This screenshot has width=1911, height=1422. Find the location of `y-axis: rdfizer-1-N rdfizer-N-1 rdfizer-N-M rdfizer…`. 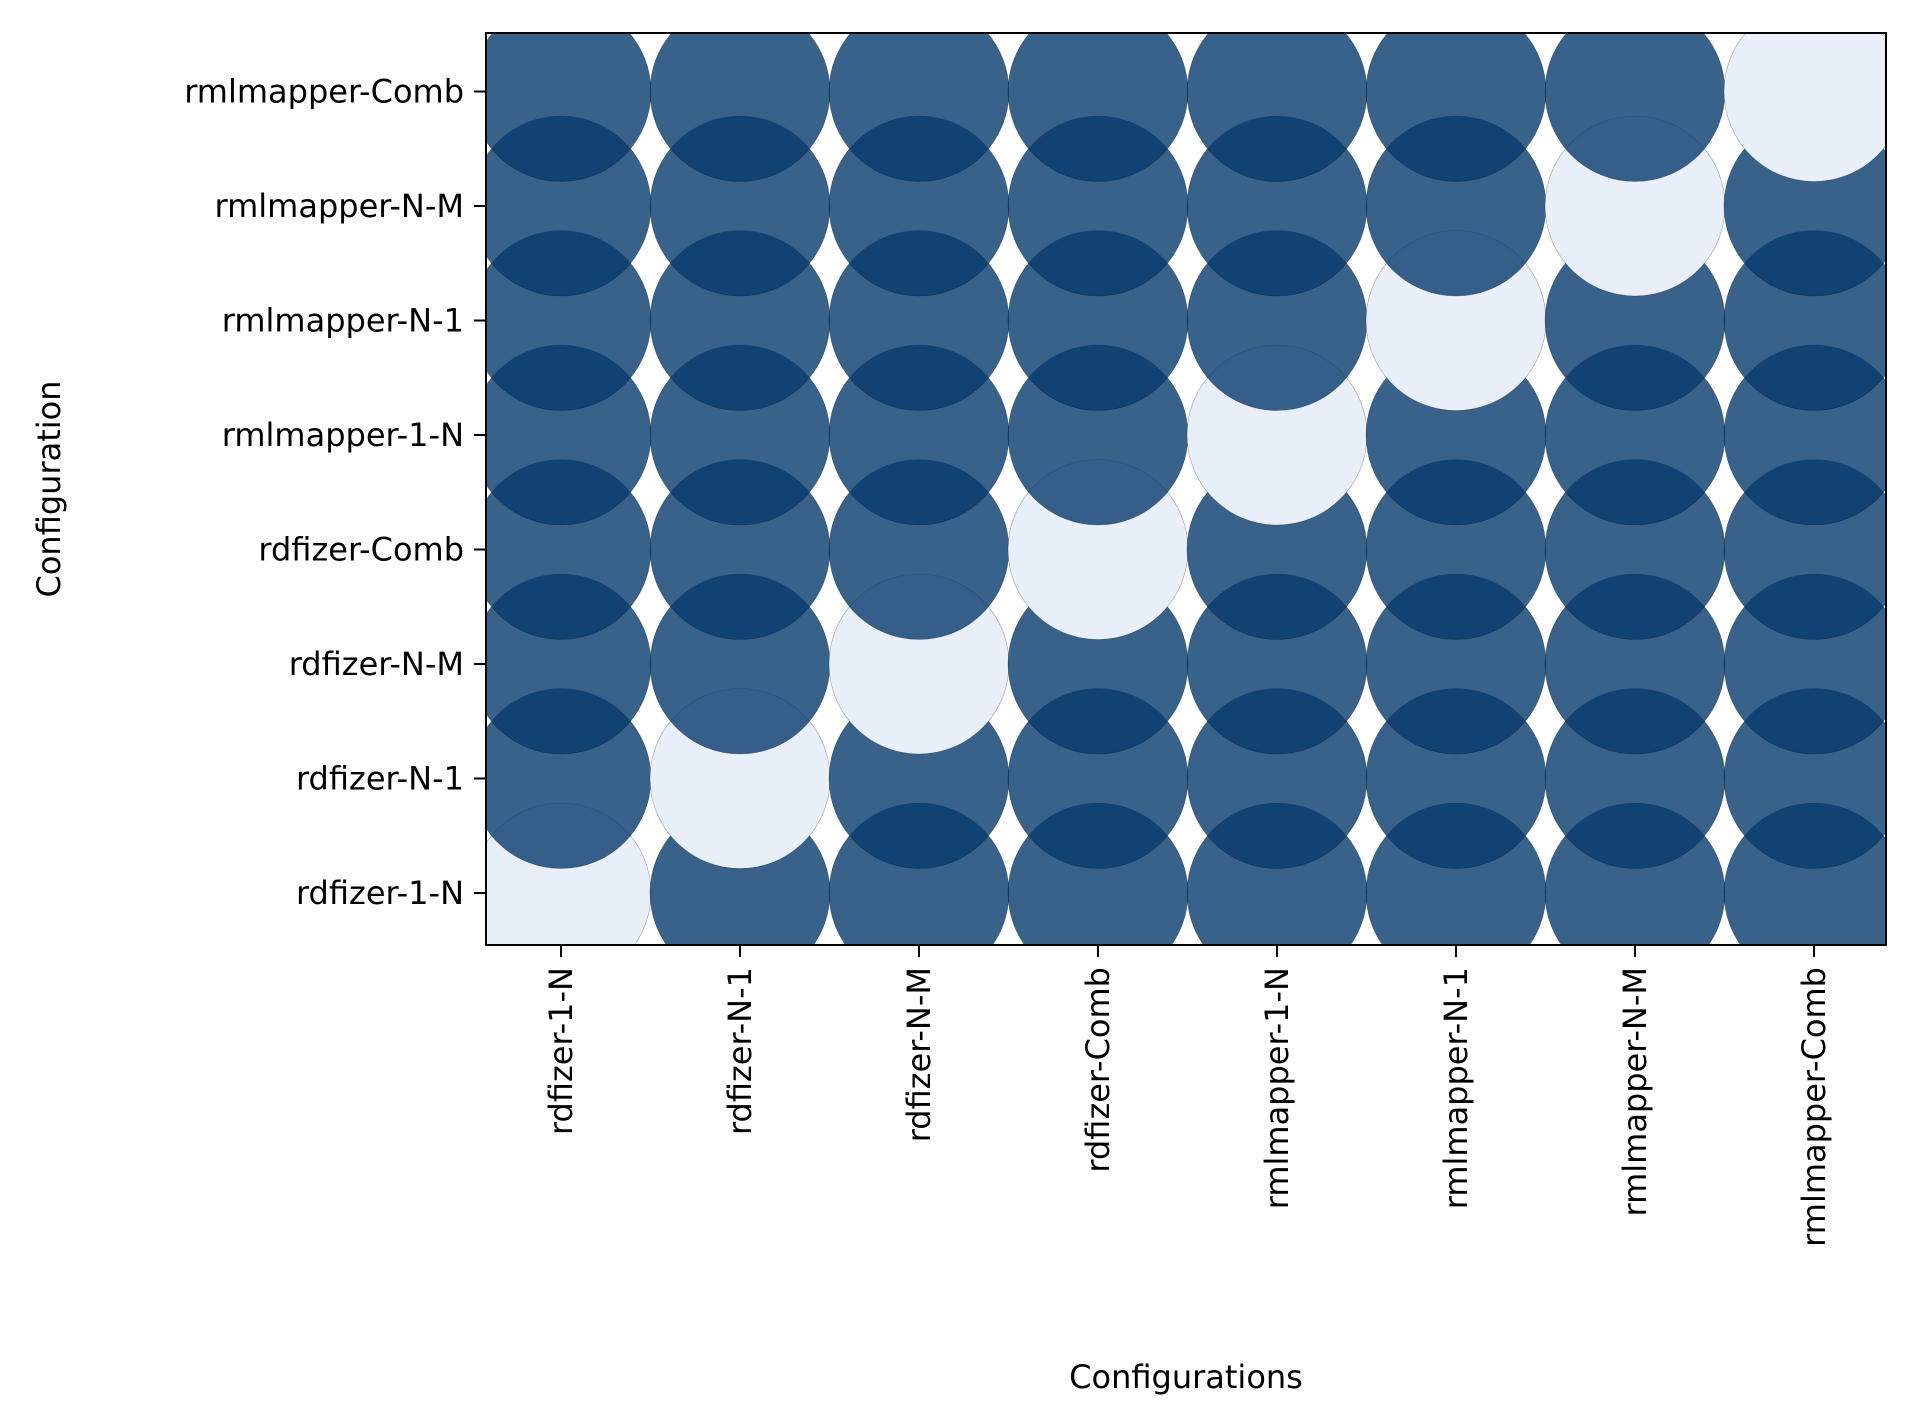

y-axis: rdfizer-1-N rdfizer-N-1 rdfizer-N-M rdfizer… is located at coordinates (335, 492).